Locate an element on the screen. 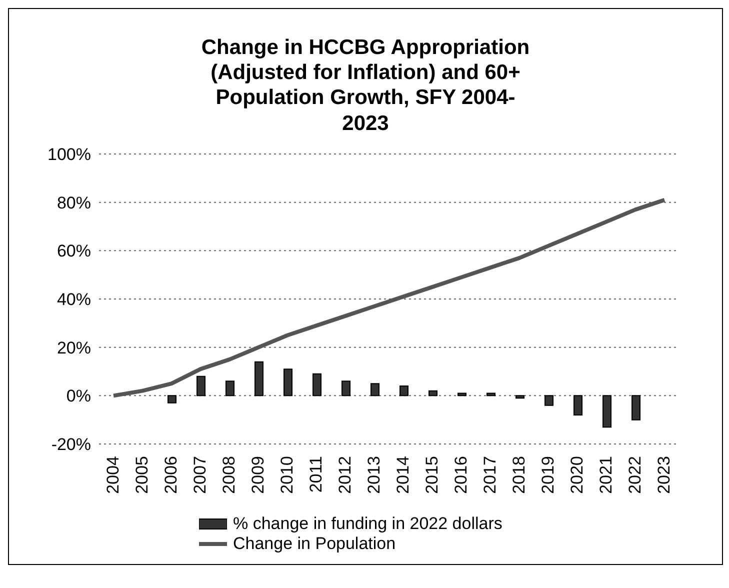 This screenshot has height=588, width=729. legend-label: Change in Population is located at coordinates (314, 544).